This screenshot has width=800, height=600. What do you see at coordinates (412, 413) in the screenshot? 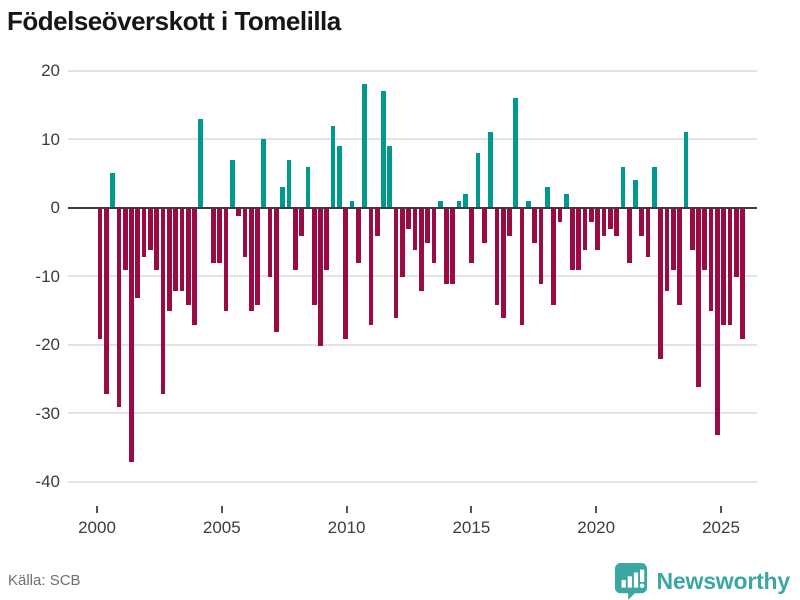
I see `gridline--30` at bounding box center [412, 413].